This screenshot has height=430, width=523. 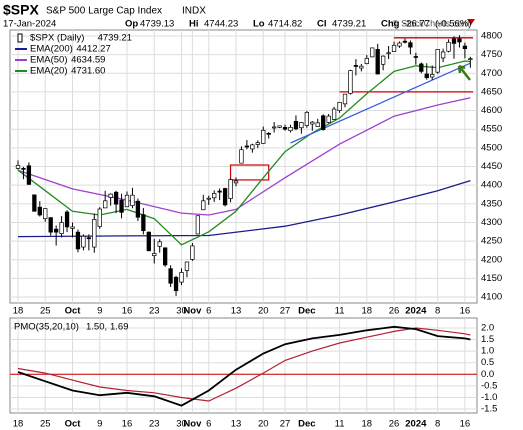 I want to click on pmo-legend-value: 1.69, so click(x=119, y=327).